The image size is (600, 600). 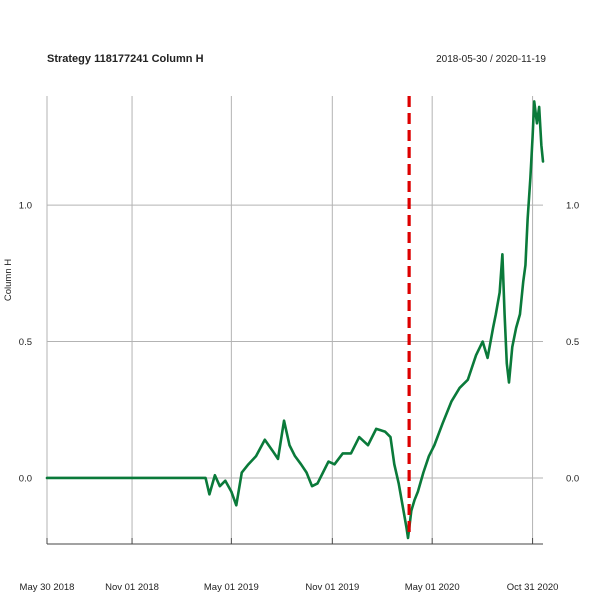 I want to click on y-tick-label-right: 1.0, so click(x=572, y=206).